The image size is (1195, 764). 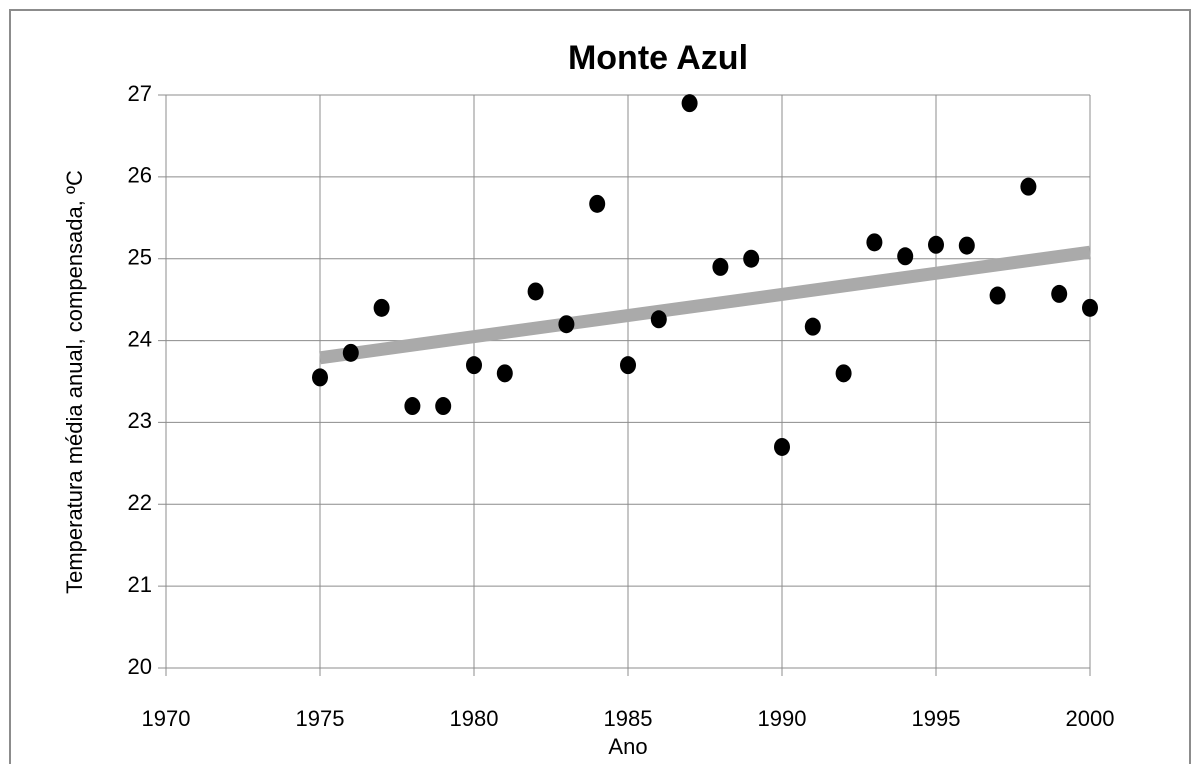 What do you see at coordinates (320, 718) in the screenshot?
I see `x-tick-label: 1975` at bounding box center [320, 718].